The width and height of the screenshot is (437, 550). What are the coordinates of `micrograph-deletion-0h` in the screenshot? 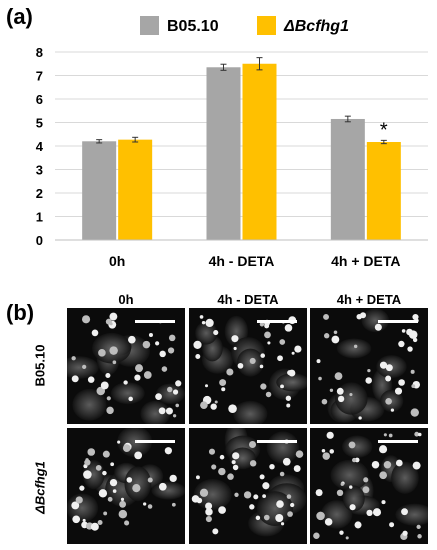 It's located at (126, 486).